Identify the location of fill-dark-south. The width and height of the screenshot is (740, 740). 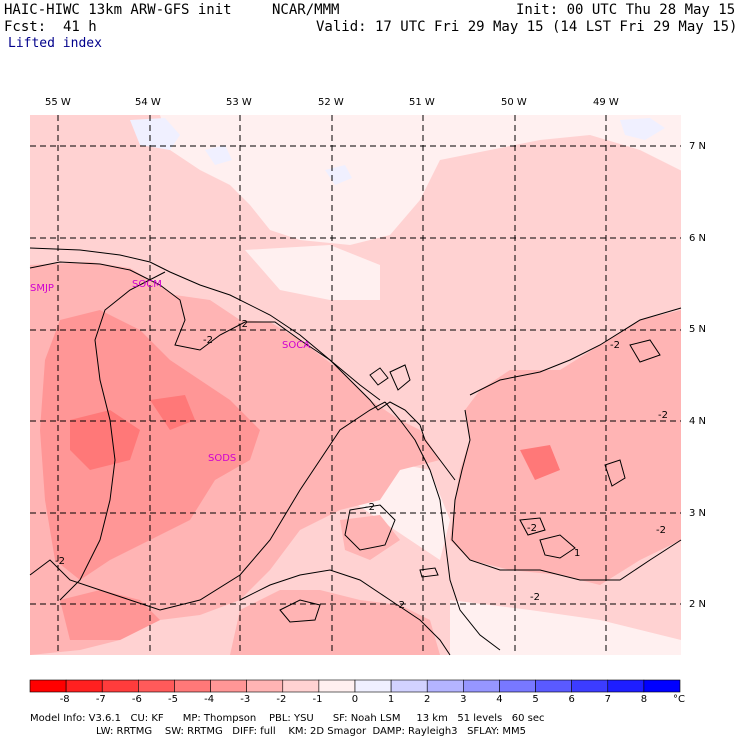
(335, 622).